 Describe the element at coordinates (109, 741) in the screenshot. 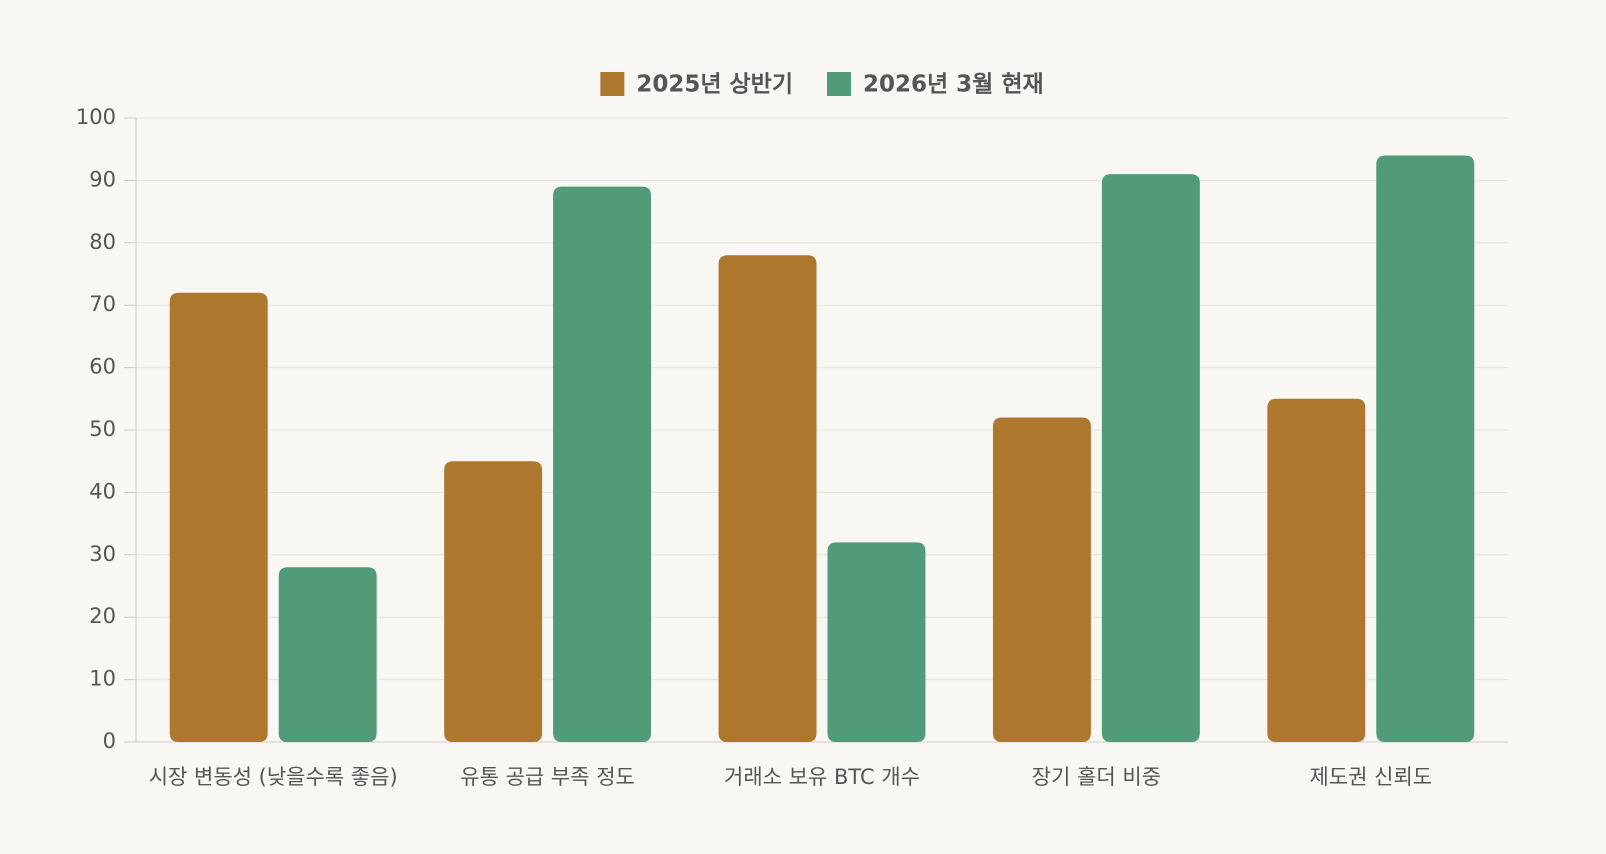

I see `y-tick-label: 0` at that location.